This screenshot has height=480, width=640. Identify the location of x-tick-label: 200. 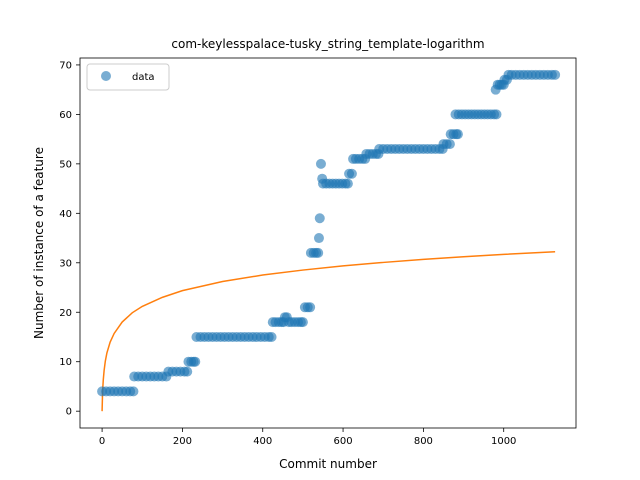
(182, 441).